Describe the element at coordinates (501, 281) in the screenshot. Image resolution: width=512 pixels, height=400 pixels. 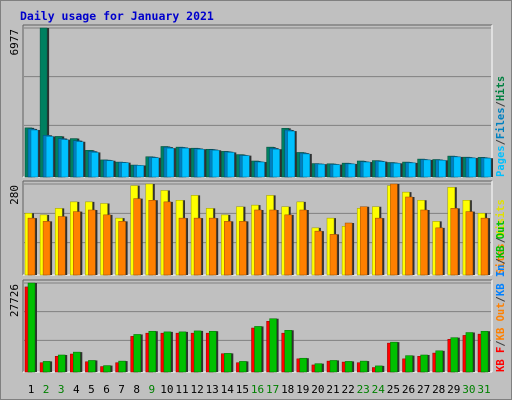
I see `legend-item: KB In` at that location.